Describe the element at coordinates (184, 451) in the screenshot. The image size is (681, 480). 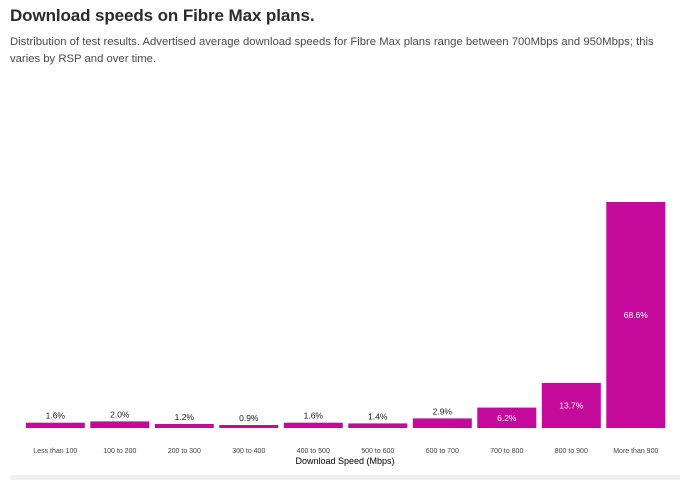
I see `x-tick-label-2: 200 to 300` at that location.